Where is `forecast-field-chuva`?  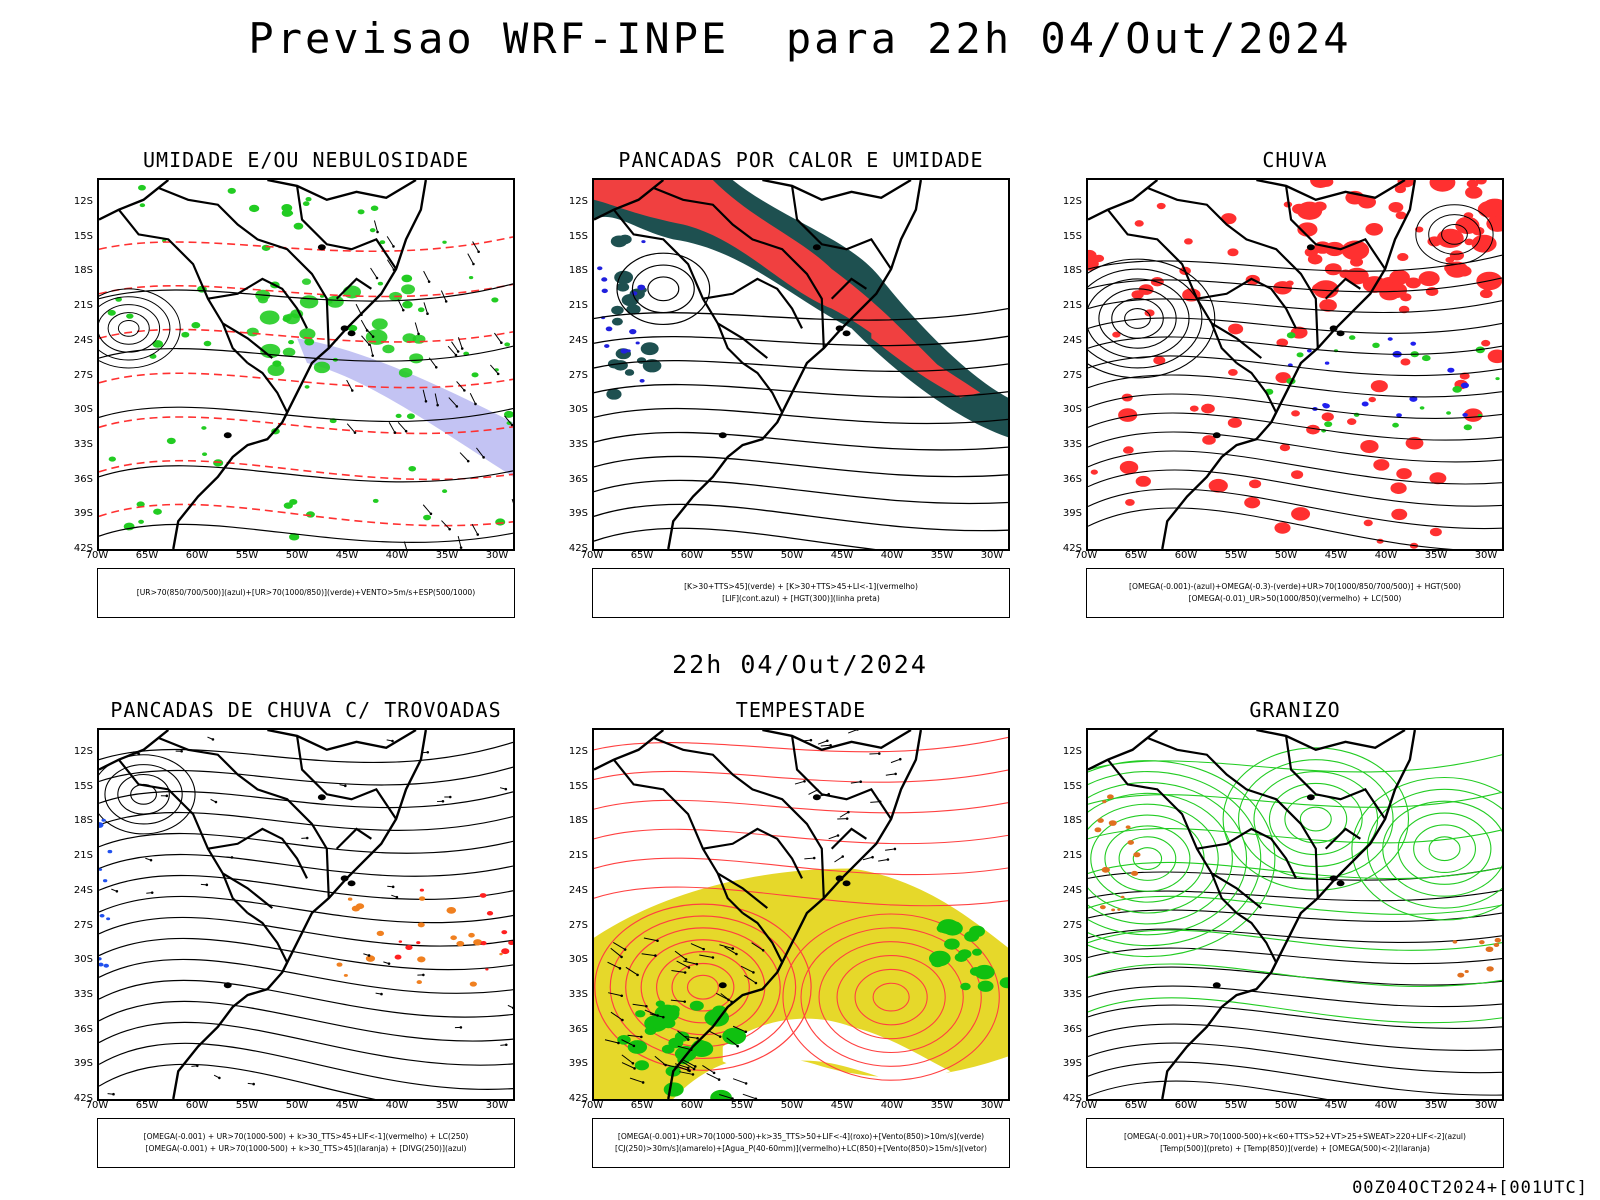 forecast-field-chuva is located at coordinates (1295, 364).